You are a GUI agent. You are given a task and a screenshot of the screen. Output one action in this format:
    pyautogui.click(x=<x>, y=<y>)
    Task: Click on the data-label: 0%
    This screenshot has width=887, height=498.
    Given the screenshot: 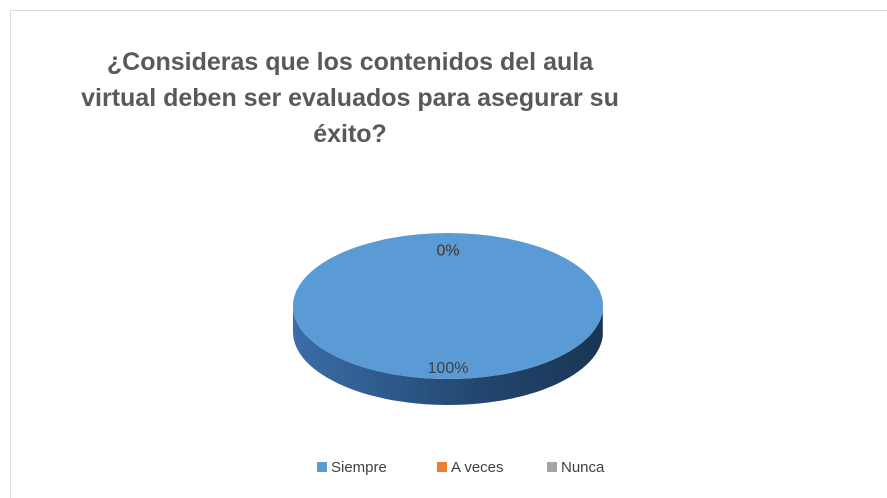 What is the action you would take?
    pyautogui.click(x=447, y=250)
    